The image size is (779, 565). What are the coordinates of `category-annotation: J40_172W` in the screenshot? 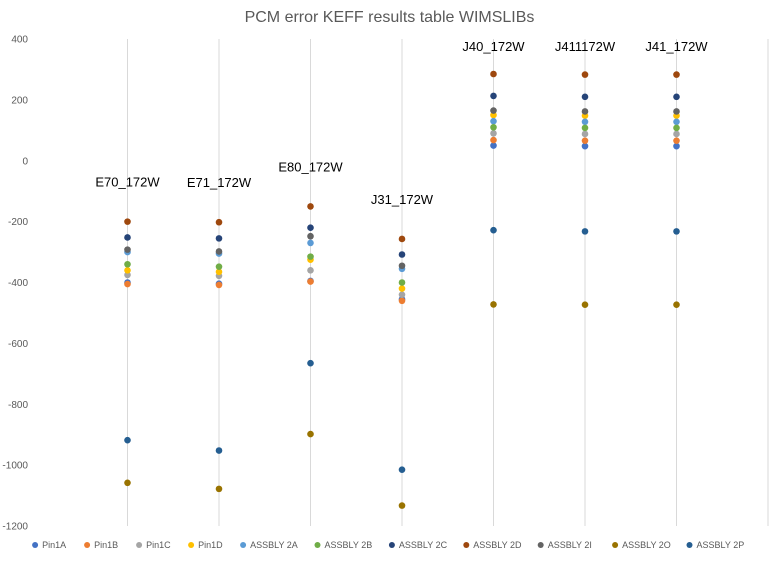 It's located at (493, 46).